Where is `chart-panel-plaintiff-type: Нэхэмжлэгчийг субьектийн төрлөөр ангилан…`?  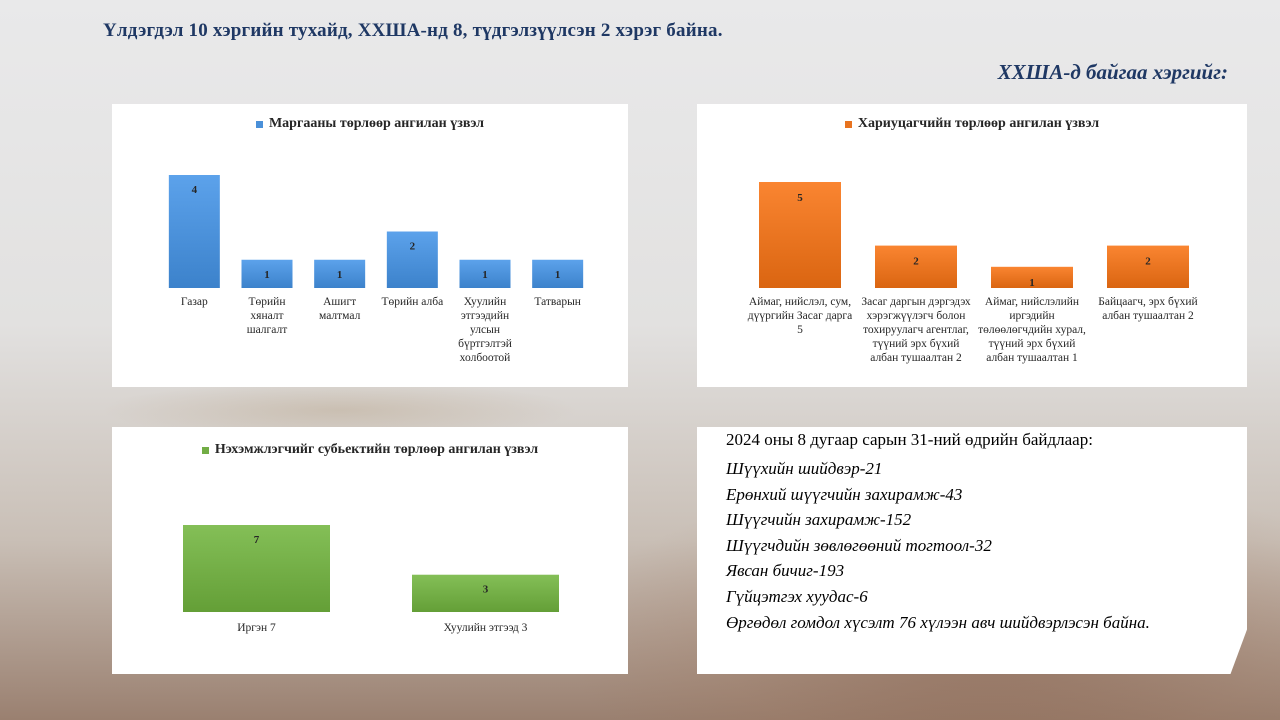
chart-panel-plaintiff-type: Нэхэмжлэгчийг субьектийн төрлөөр ангилан… is located at coordinates (370, 550).